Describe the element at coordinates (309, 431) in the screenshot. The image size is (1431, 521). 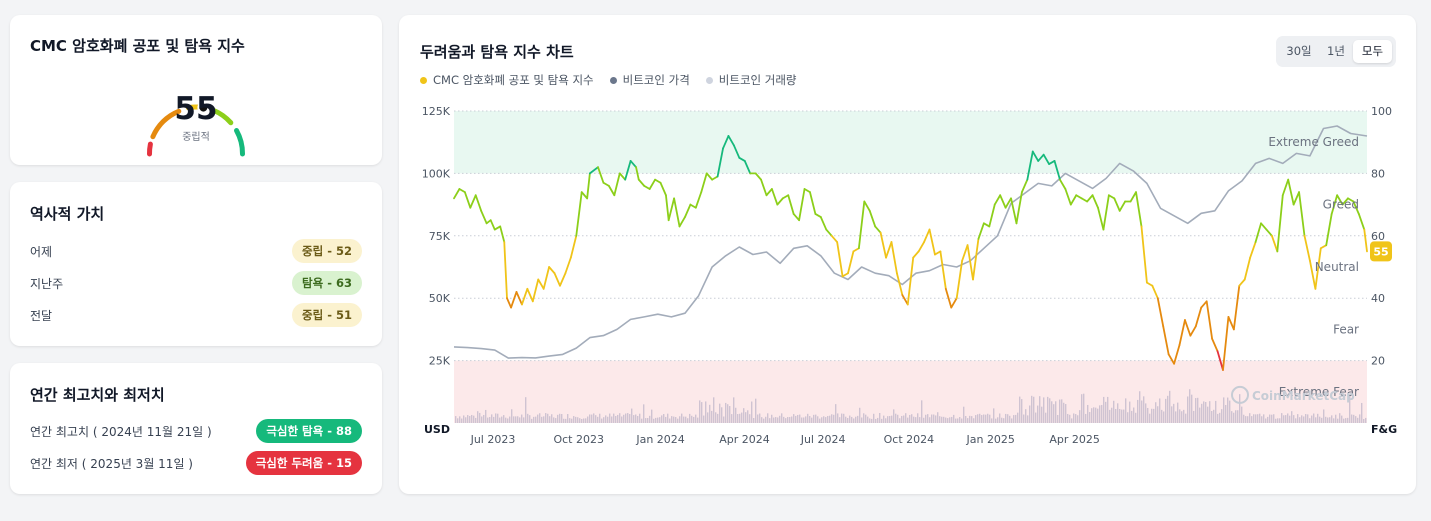
I see `yearly-high-badge: 극심한 탐욕 - 88` at that location.